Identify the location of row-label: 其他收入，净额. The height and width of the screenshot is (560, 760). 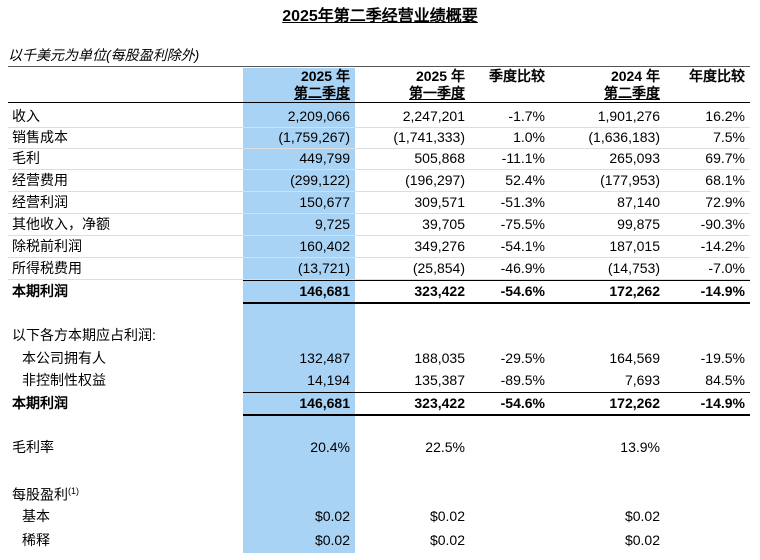
(61, 224).